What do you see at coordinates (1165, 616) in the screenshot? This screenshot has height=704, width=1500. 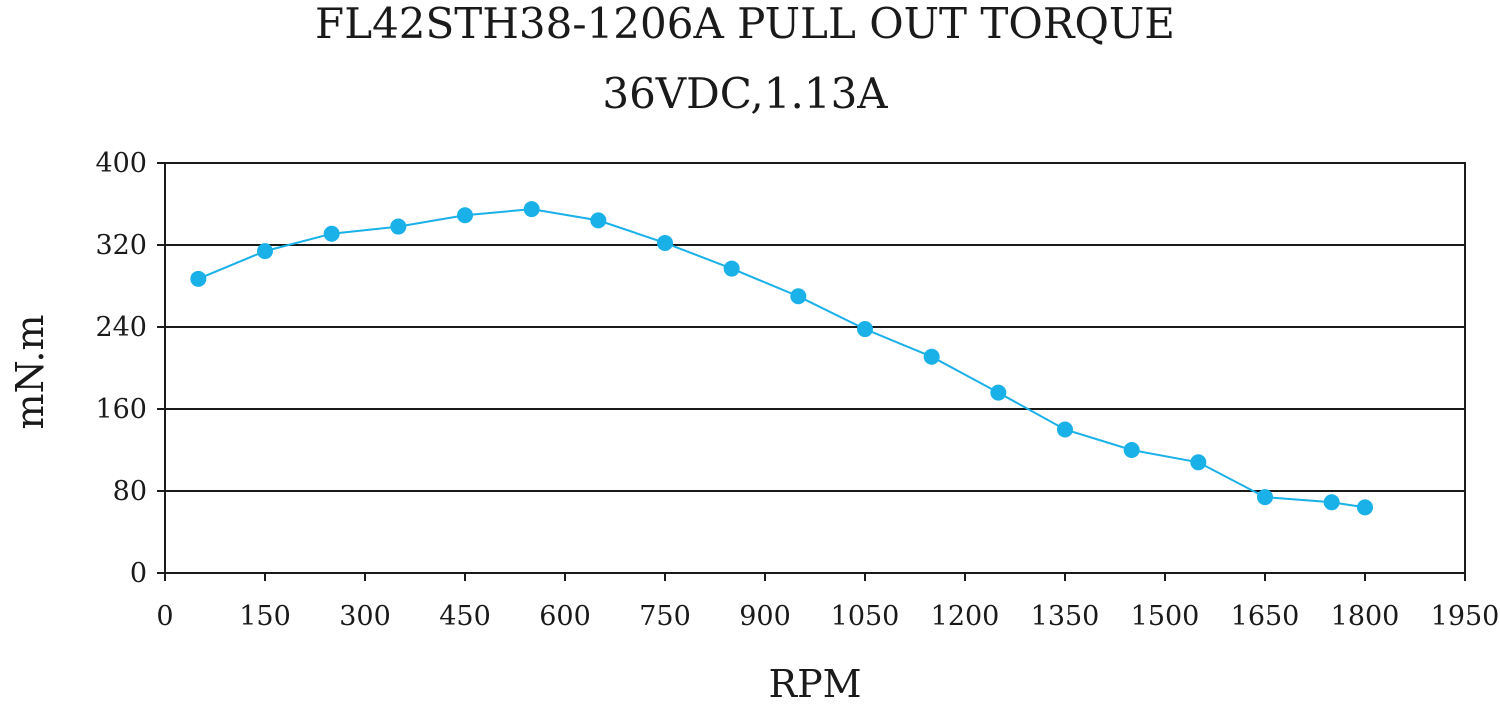 I see `x-tick-label: 1500` at bounding box center [1165, 616].